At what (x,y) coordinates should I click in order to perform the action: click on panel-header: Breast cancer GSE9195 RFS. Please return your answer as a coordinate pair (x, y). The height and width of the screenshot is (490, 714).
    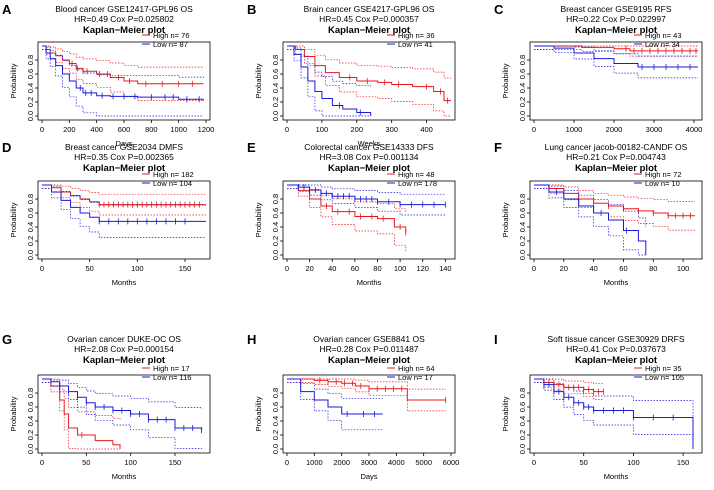
    Looking at the image, I should click on (615, 9).